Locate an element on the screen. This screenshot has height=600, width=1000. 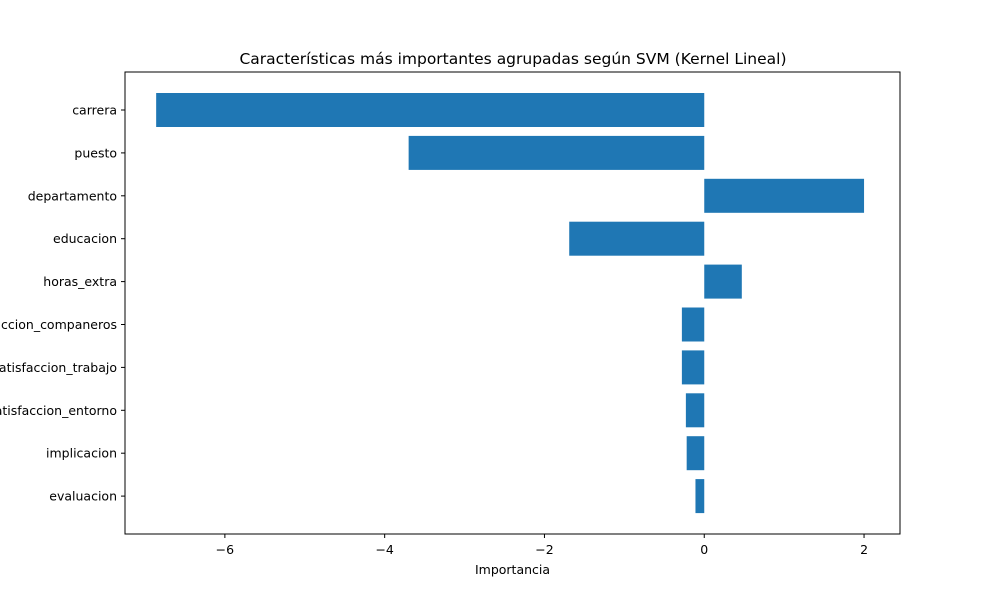
y-tick-label: implicacion is located at coordinates (81, 453).